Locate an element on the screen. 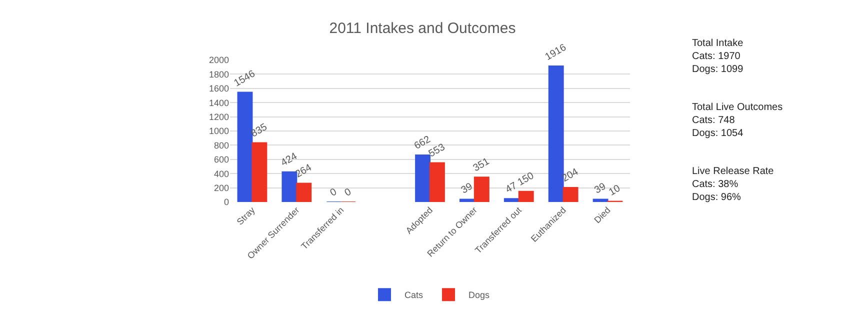 This screenshot has height=321, width=845. y-tick-label: 0 is located at coordinates (226, 202).